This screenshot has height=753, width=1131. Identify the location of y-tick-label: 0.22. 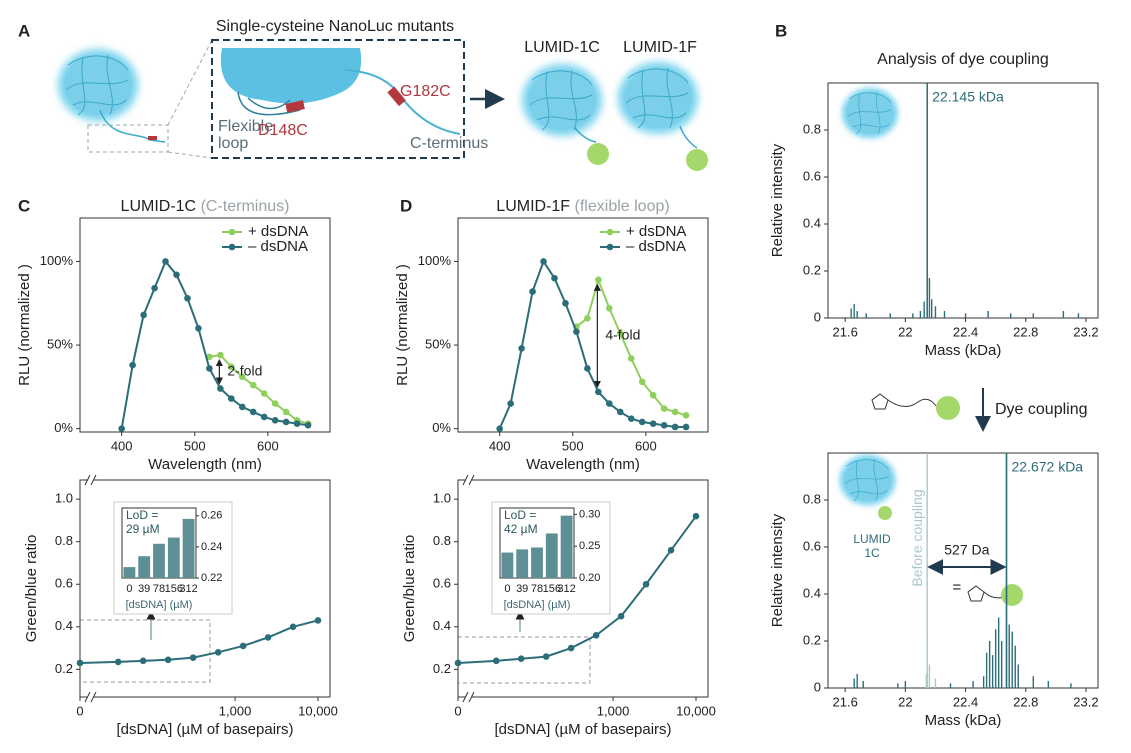
(211, 578).